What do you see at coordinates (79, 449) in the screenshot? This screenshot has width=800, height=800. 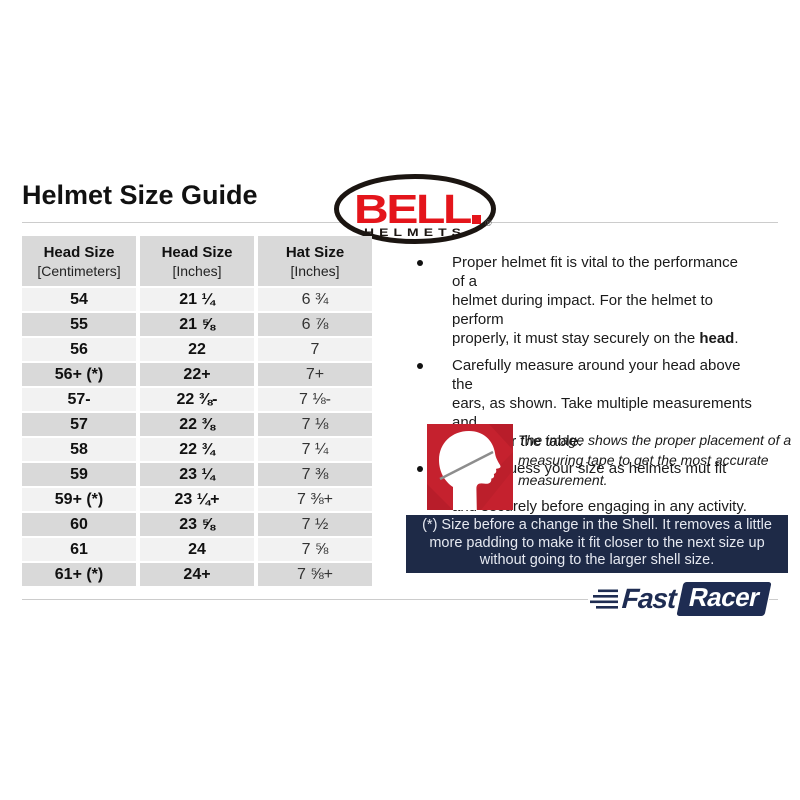 I see `table-cell: 58` at bounding box center [79, 449].